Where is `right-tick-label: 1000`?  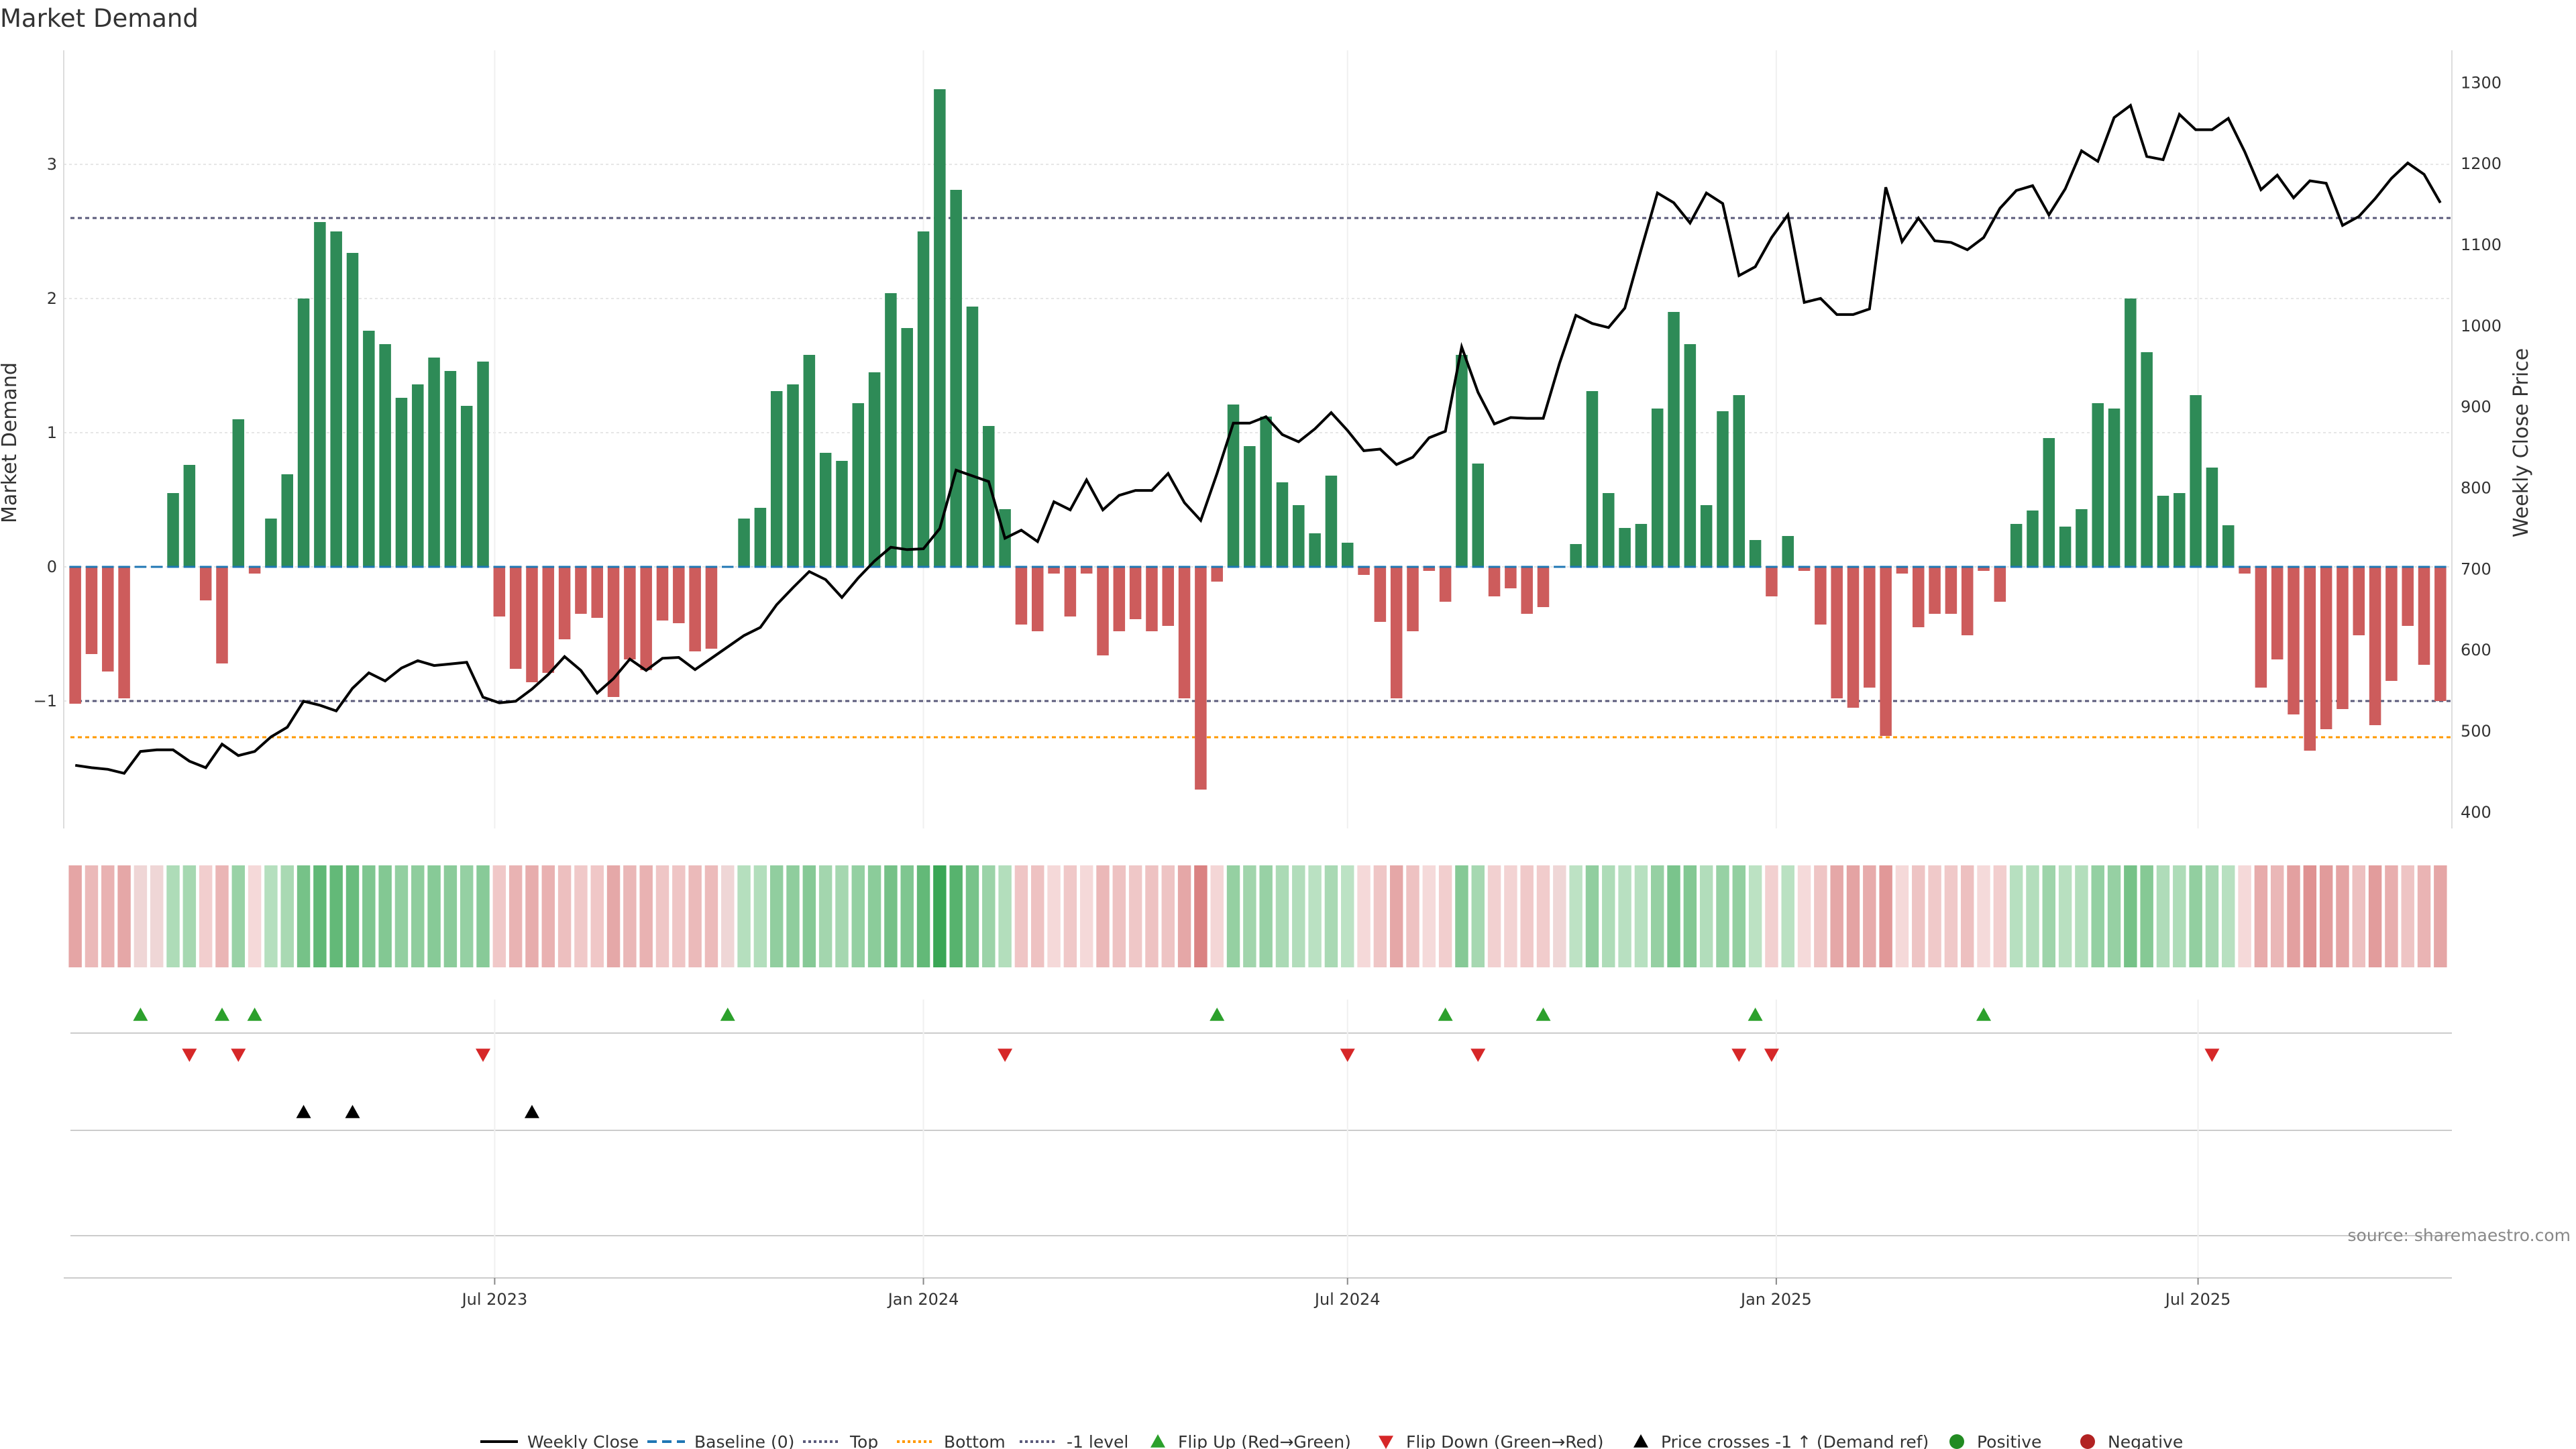 right-tick-label: 1000 is located at coordinates (2481, 326).